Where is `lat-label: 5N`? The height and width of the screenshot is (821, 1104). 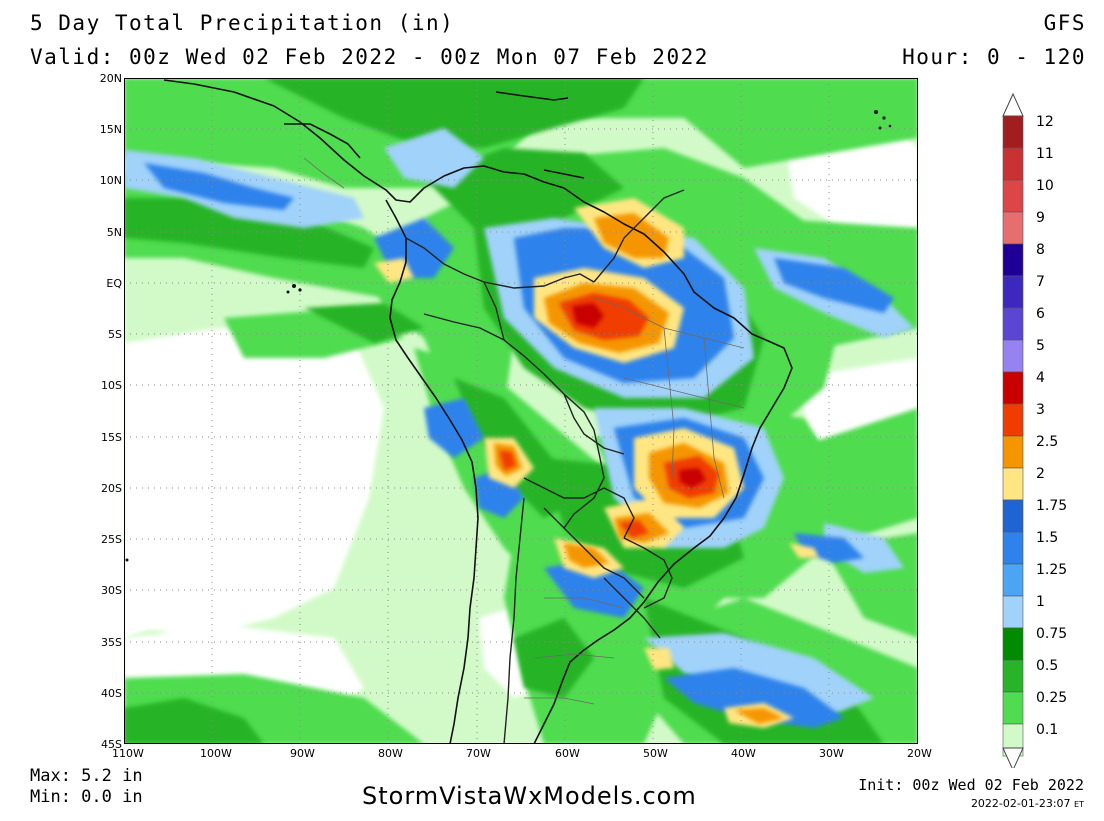 lat-label: 5N is located at coordinates (114, 232).